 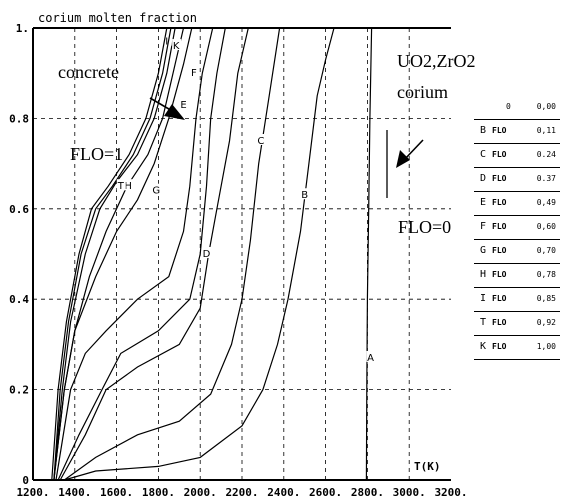 What do you see at coordinates (483, 154) in the screenshot?
I see `legend-series-letter: C` at bounding box center [483, 154].